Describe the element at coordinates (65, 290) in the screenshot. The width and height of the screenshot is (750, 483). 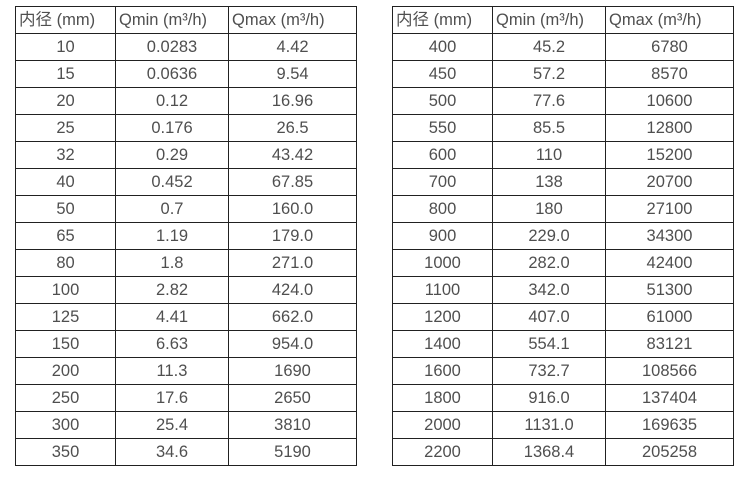
I see `table-cell: 100` at that location.